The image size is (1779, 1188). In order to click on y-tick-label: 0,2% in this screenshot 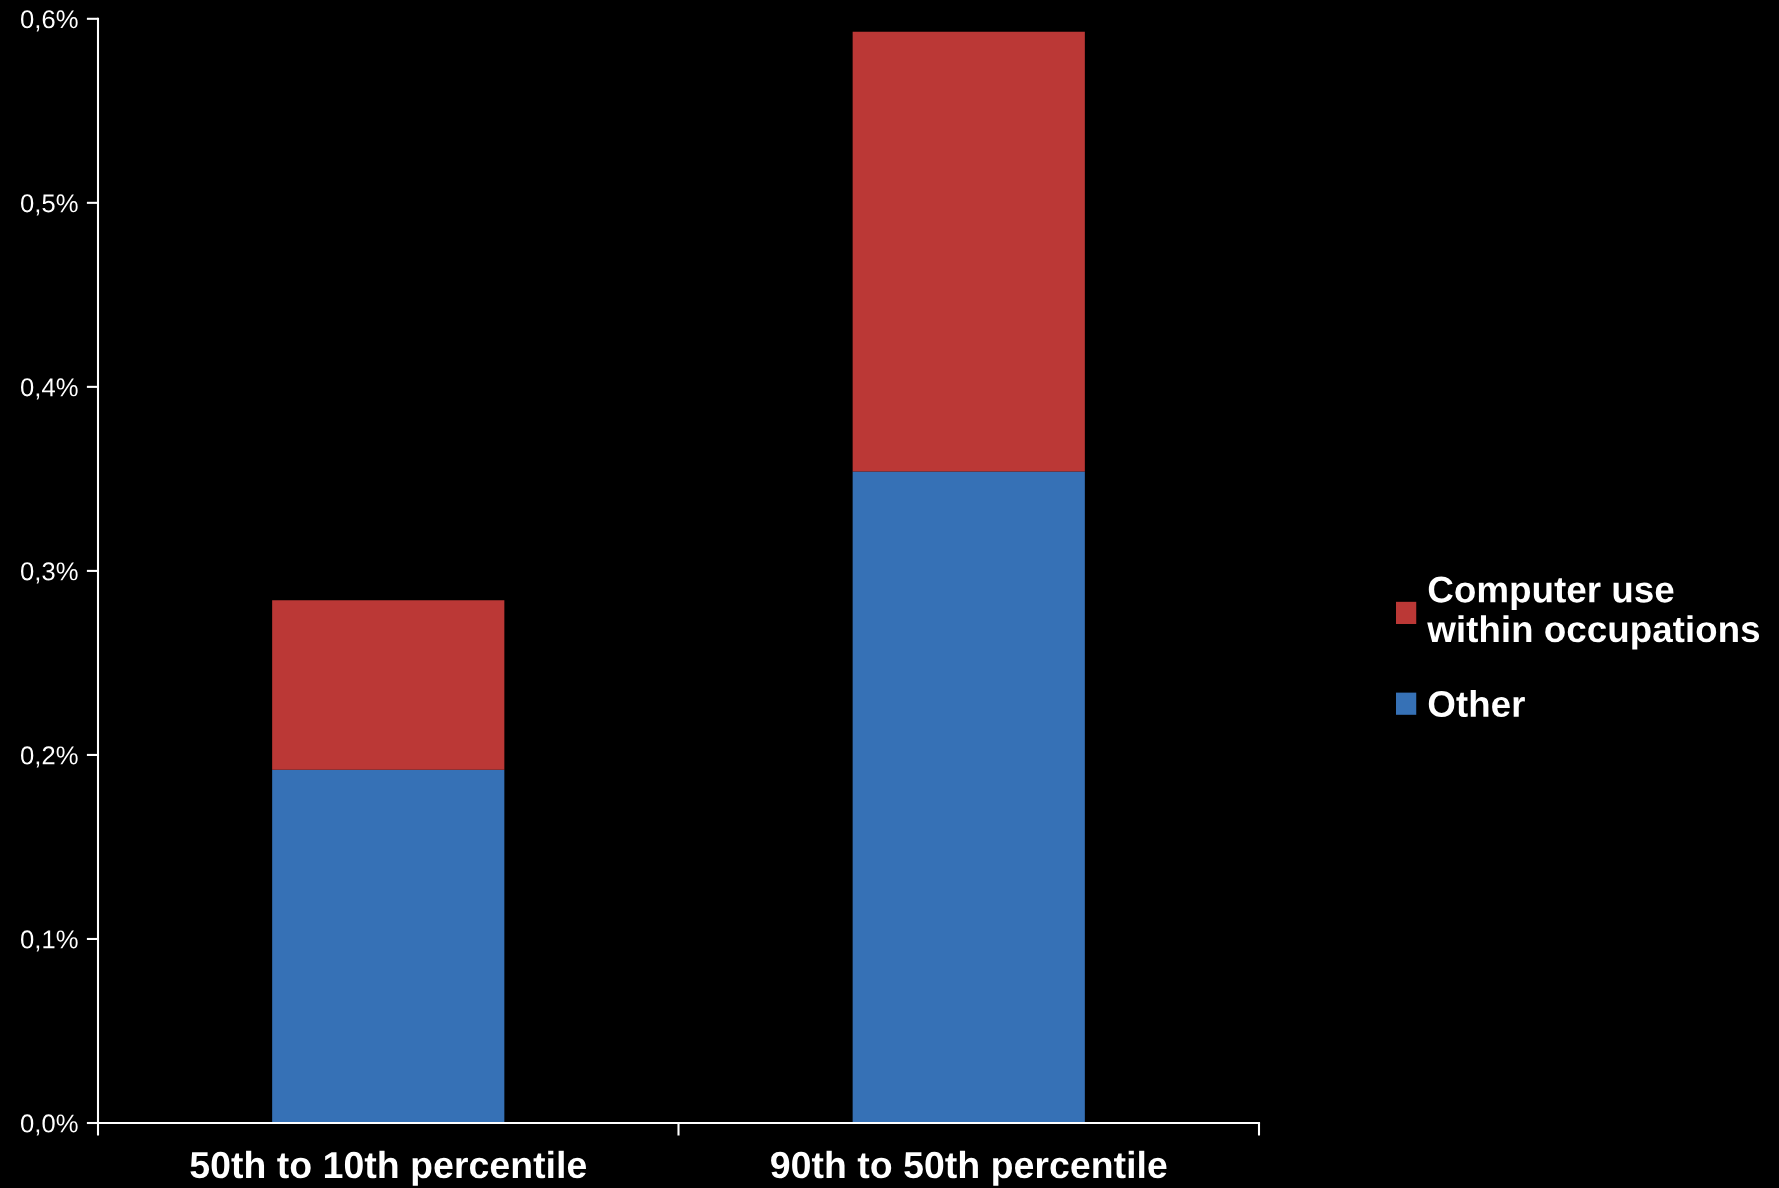, I will do `click(49, 757)`.